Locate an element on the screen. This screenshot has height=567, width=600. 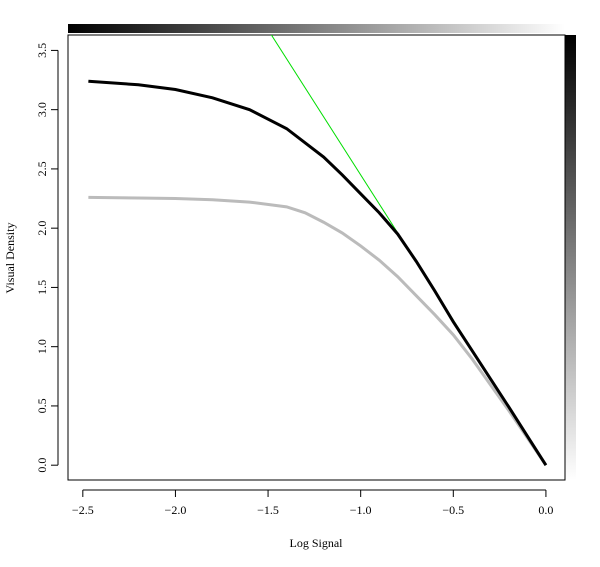
y-axis-label: Visual Density is located at coordinates (10, 258).